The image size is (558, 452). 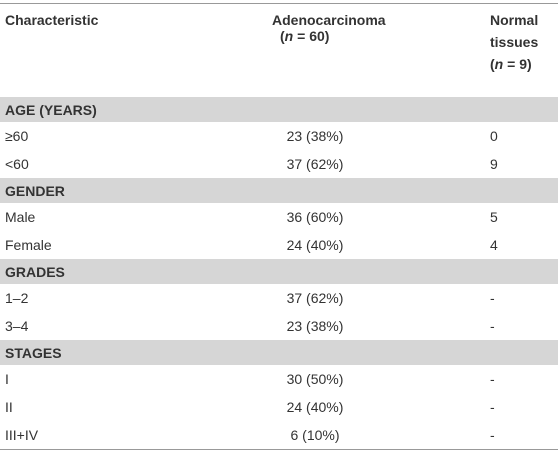 I want to click on adeno-value: 30 (50%), so click(x=315, y=379).